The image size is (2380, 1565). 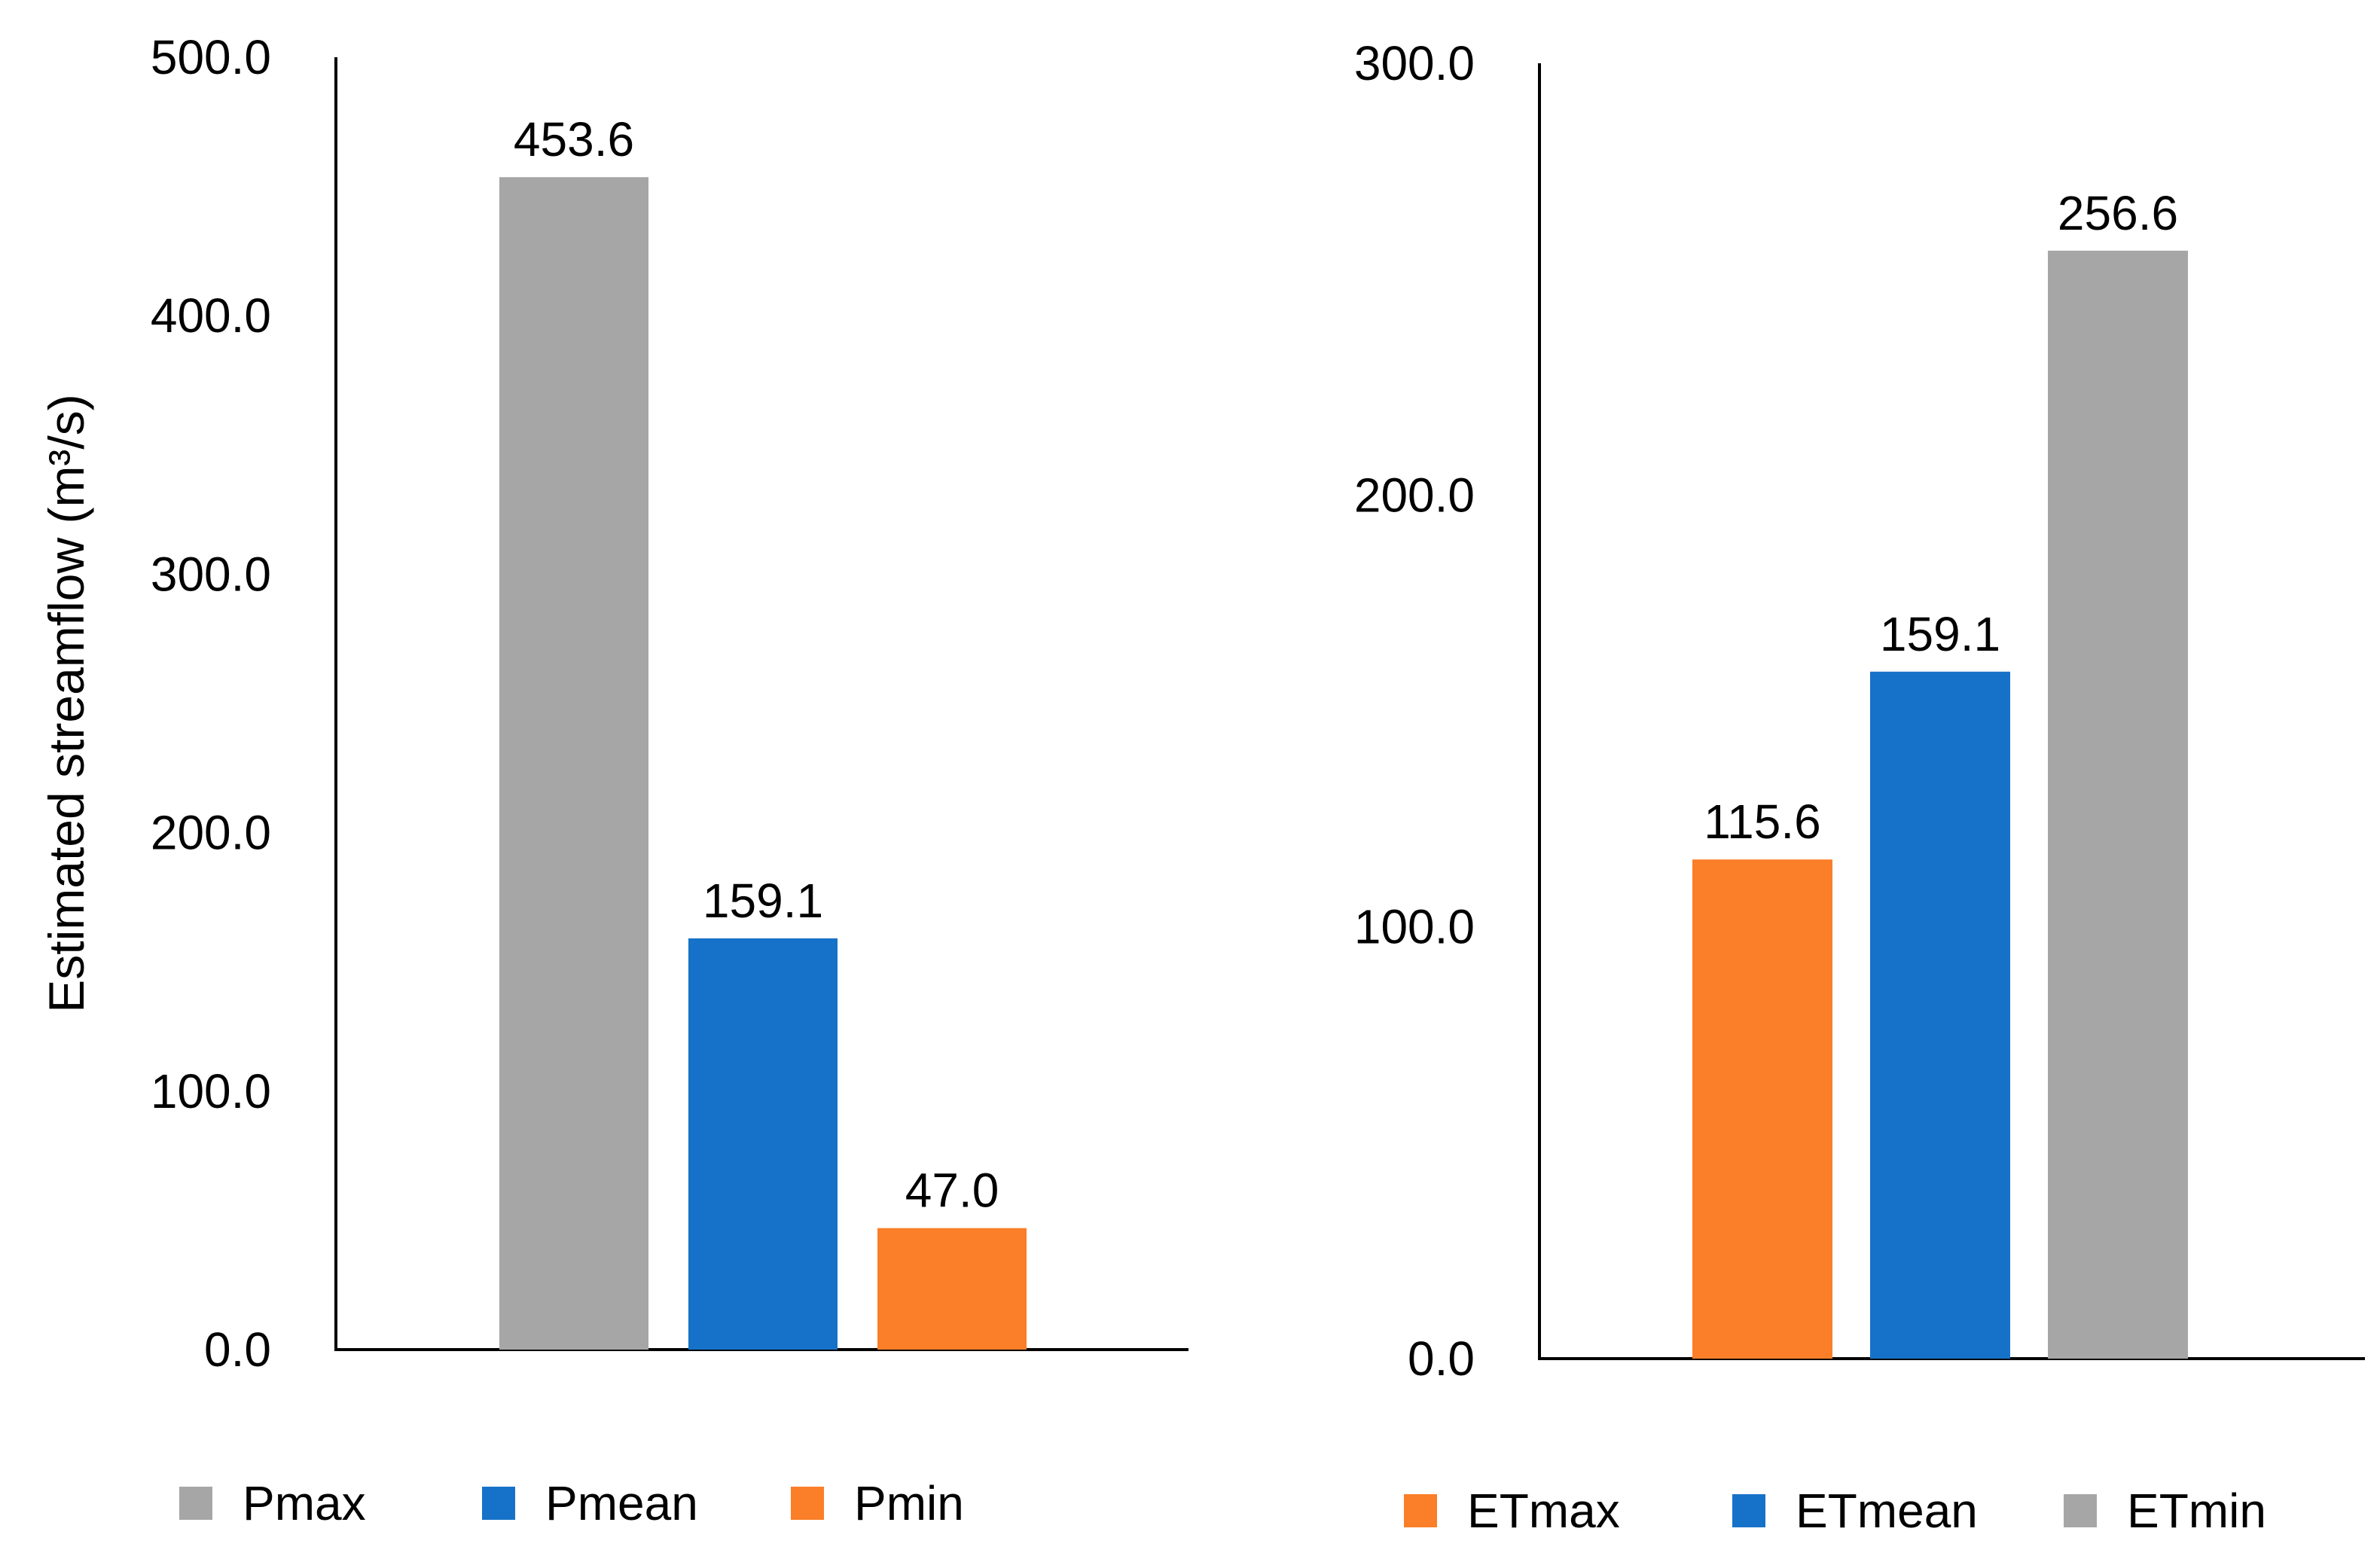 What do you see at coordinates (1887, 1511) in the screenshot?
I see `right-legend-label-etmean: ETmean` at bounding box center [1887, 1511].